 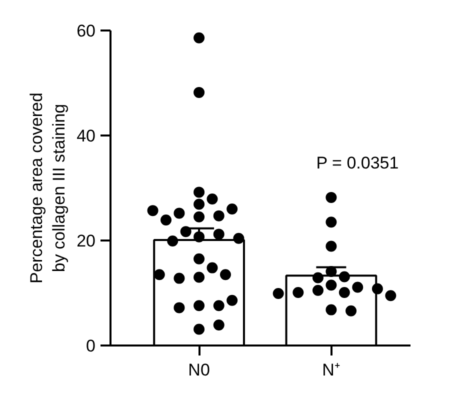 What do you see at coordinates (86, 31) in the screenshot?
I see `y-tick-label: 60` at bounding box center [86, 31].